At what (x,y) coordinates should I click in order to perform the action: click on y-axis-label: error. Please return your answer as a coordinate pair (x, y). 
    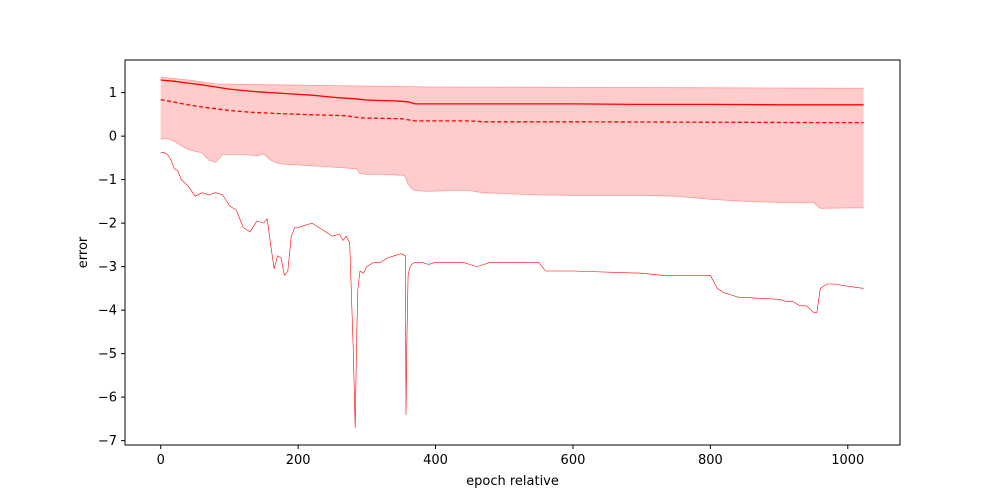
    Looking at the image, I should click on (83, 252).